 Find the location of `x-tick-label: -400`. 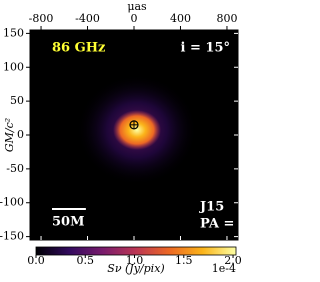

x-tick-label: -400 is located at coordinates (87, 18).